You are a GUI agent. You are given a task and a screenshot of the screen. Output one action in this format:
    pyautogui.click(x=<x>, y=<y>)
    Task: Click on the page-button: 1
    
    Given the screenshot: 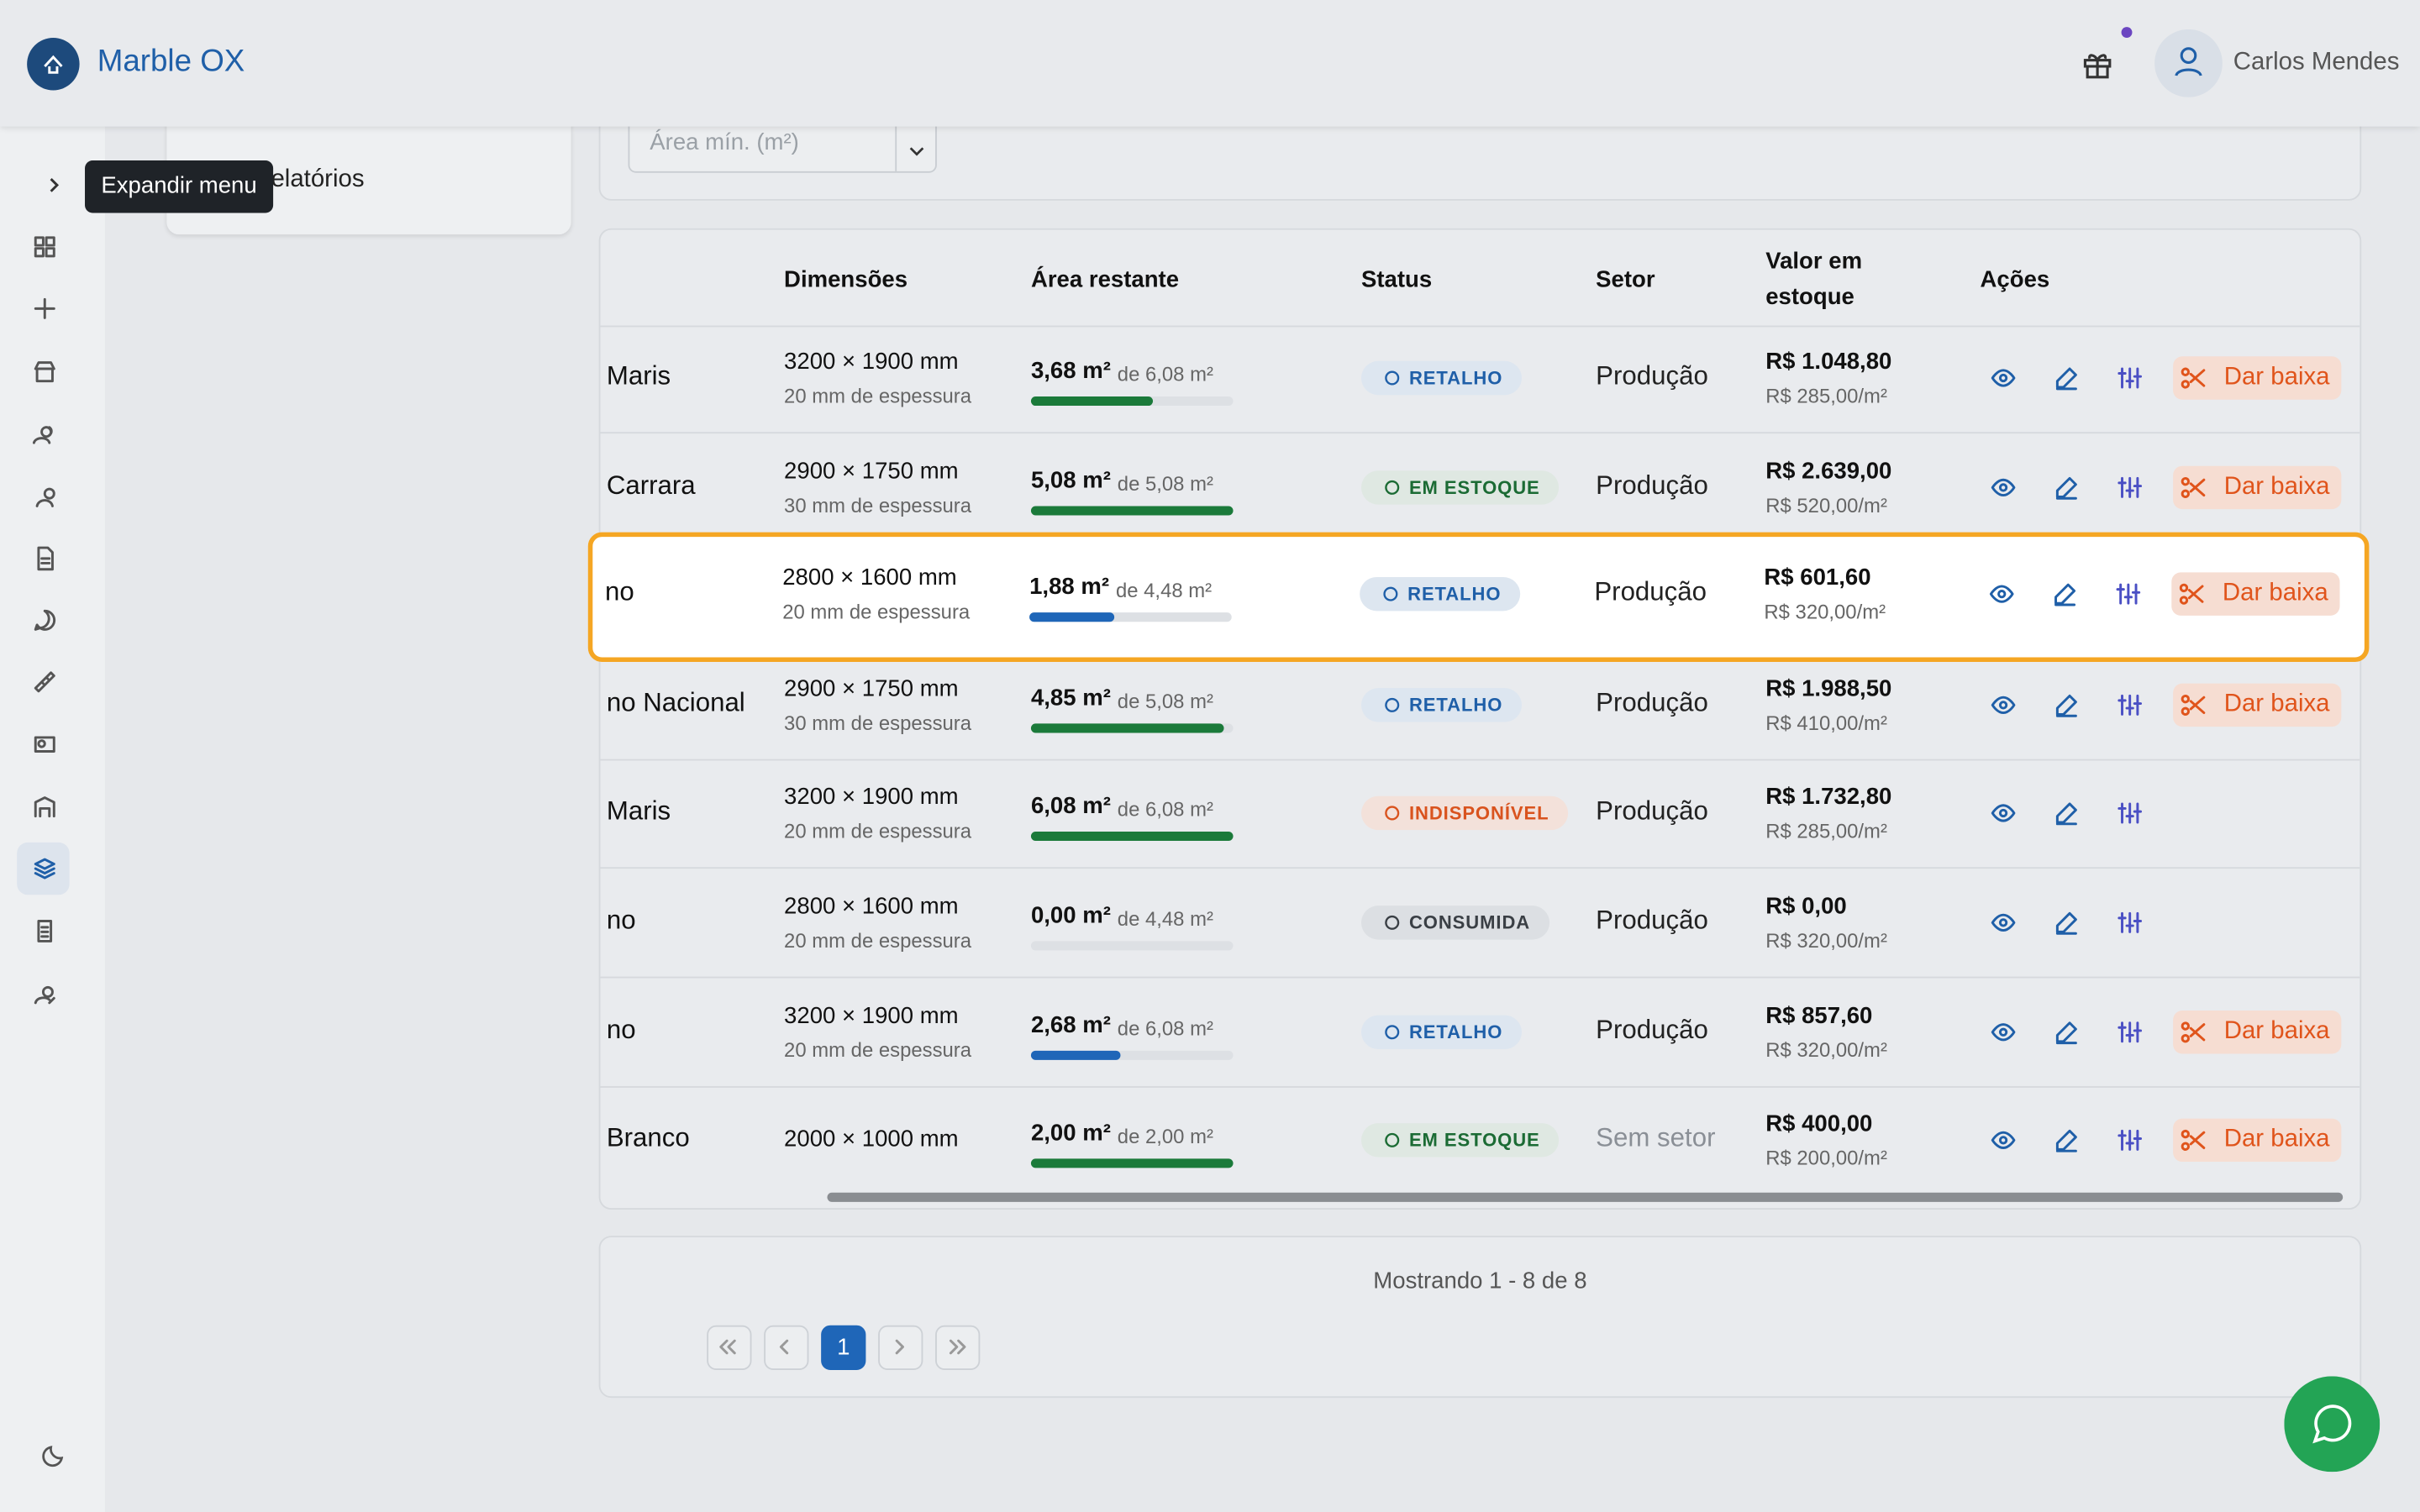 What is the action you would take?
    pyautogui.click(x=843, y=1348)
    